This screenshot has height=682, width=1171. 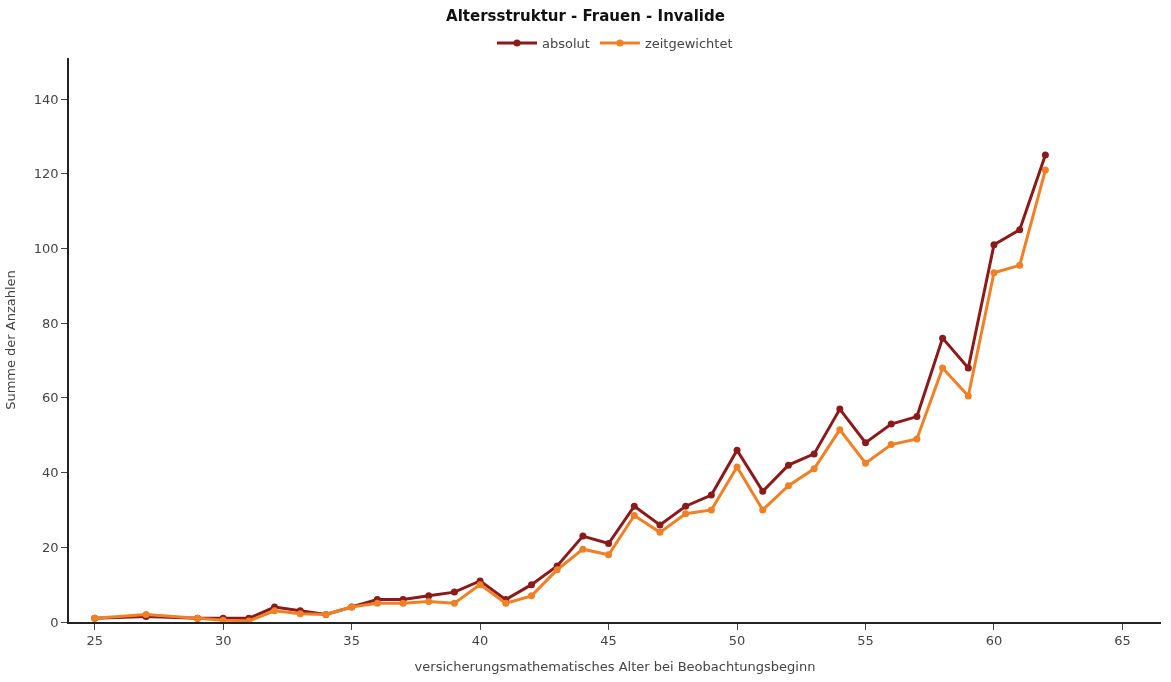 I want to click on chart-title: Altersstruktur - Frauen - Invalide, so click(x=585, y=15).